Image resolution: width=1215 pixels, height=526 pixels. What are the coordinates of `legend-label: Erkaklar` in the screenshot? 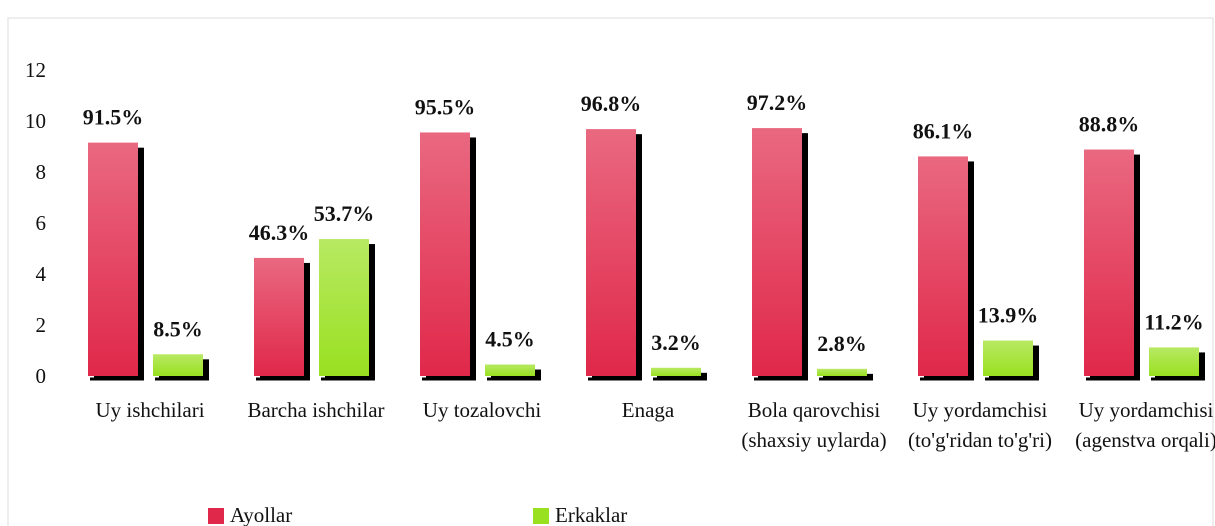 It's located at (591, 514).